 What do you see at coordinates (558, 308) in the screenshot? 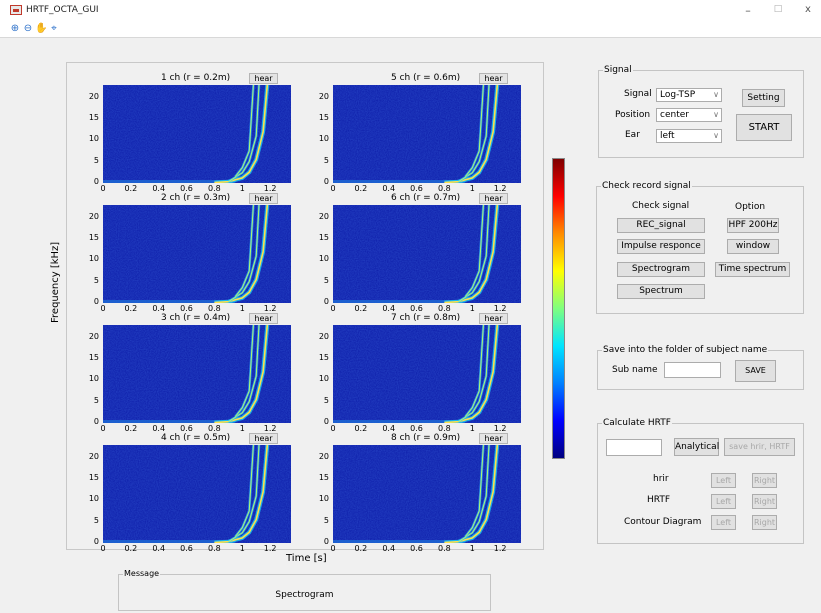
I see `colorbar` at bounding box center [558, 308].